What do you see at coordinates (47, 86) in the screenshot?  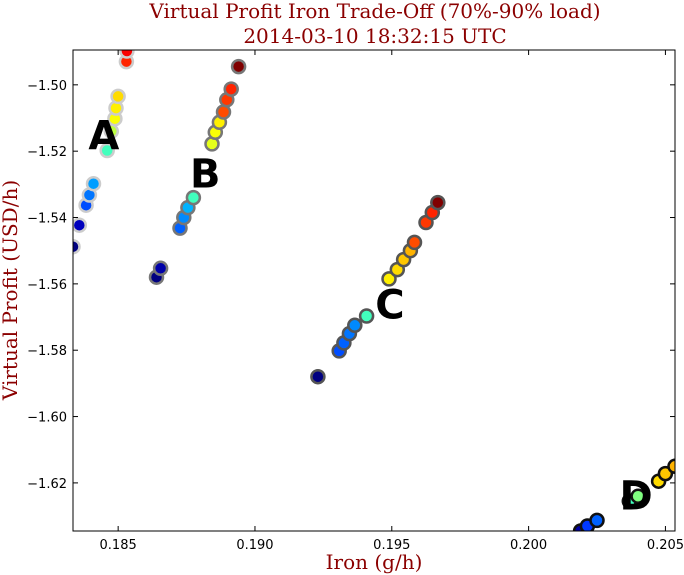 I see `y-tick-label: −1.50` at bounding box center [47, 86].